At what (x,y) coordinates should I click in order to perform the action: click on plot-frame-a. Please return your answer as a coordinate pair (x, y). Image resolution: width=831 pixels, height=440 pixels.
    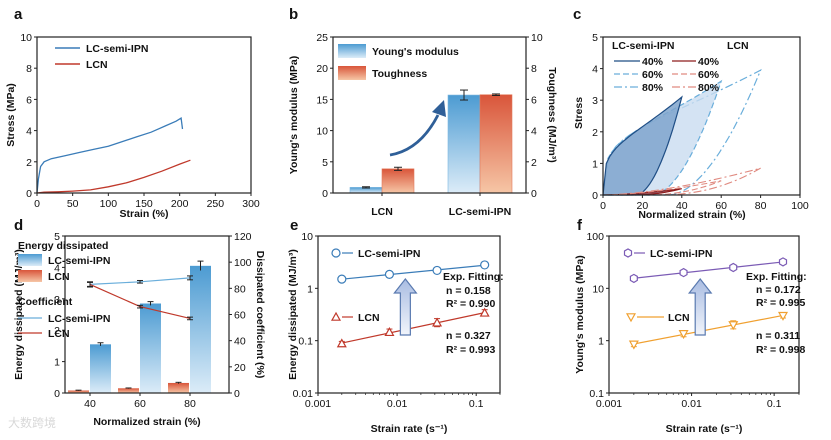
    Looking at the image, I should click on (144, 115).